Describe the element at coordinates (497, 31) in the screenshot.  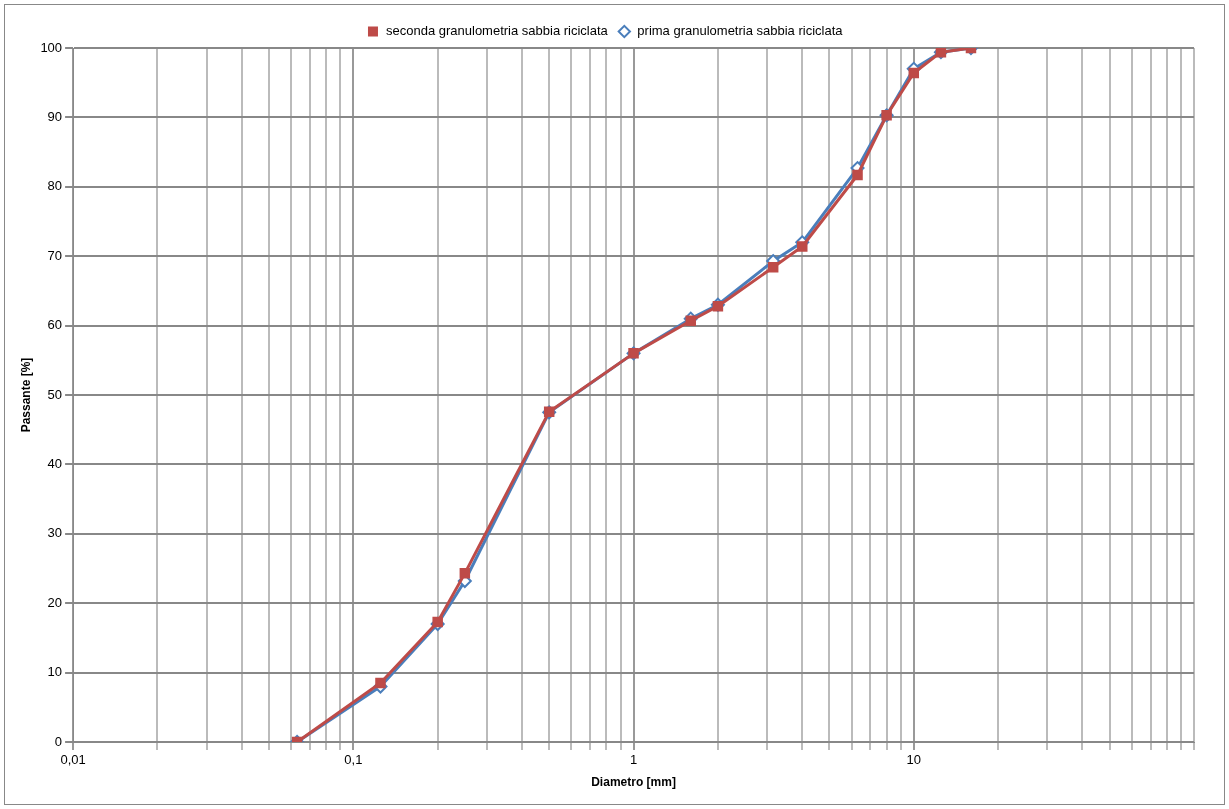
I see `legend-label: seconda granulometria sabbia riciclata` at that location.